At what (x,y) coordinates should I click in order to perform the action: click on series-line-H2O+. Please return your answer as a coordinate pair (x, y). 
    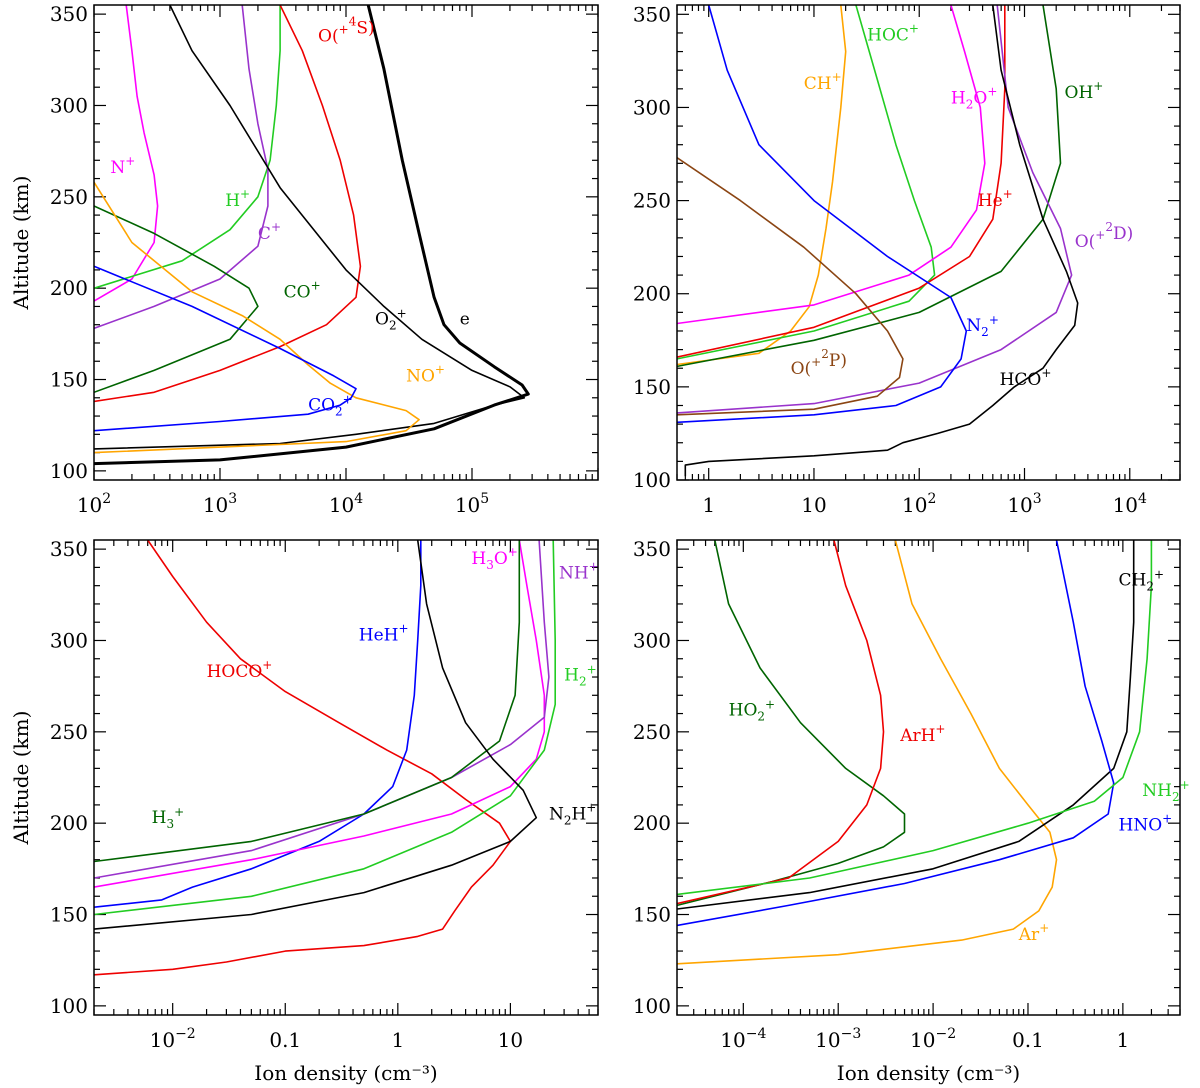
    Looking at the image, I should click on (831, 165).